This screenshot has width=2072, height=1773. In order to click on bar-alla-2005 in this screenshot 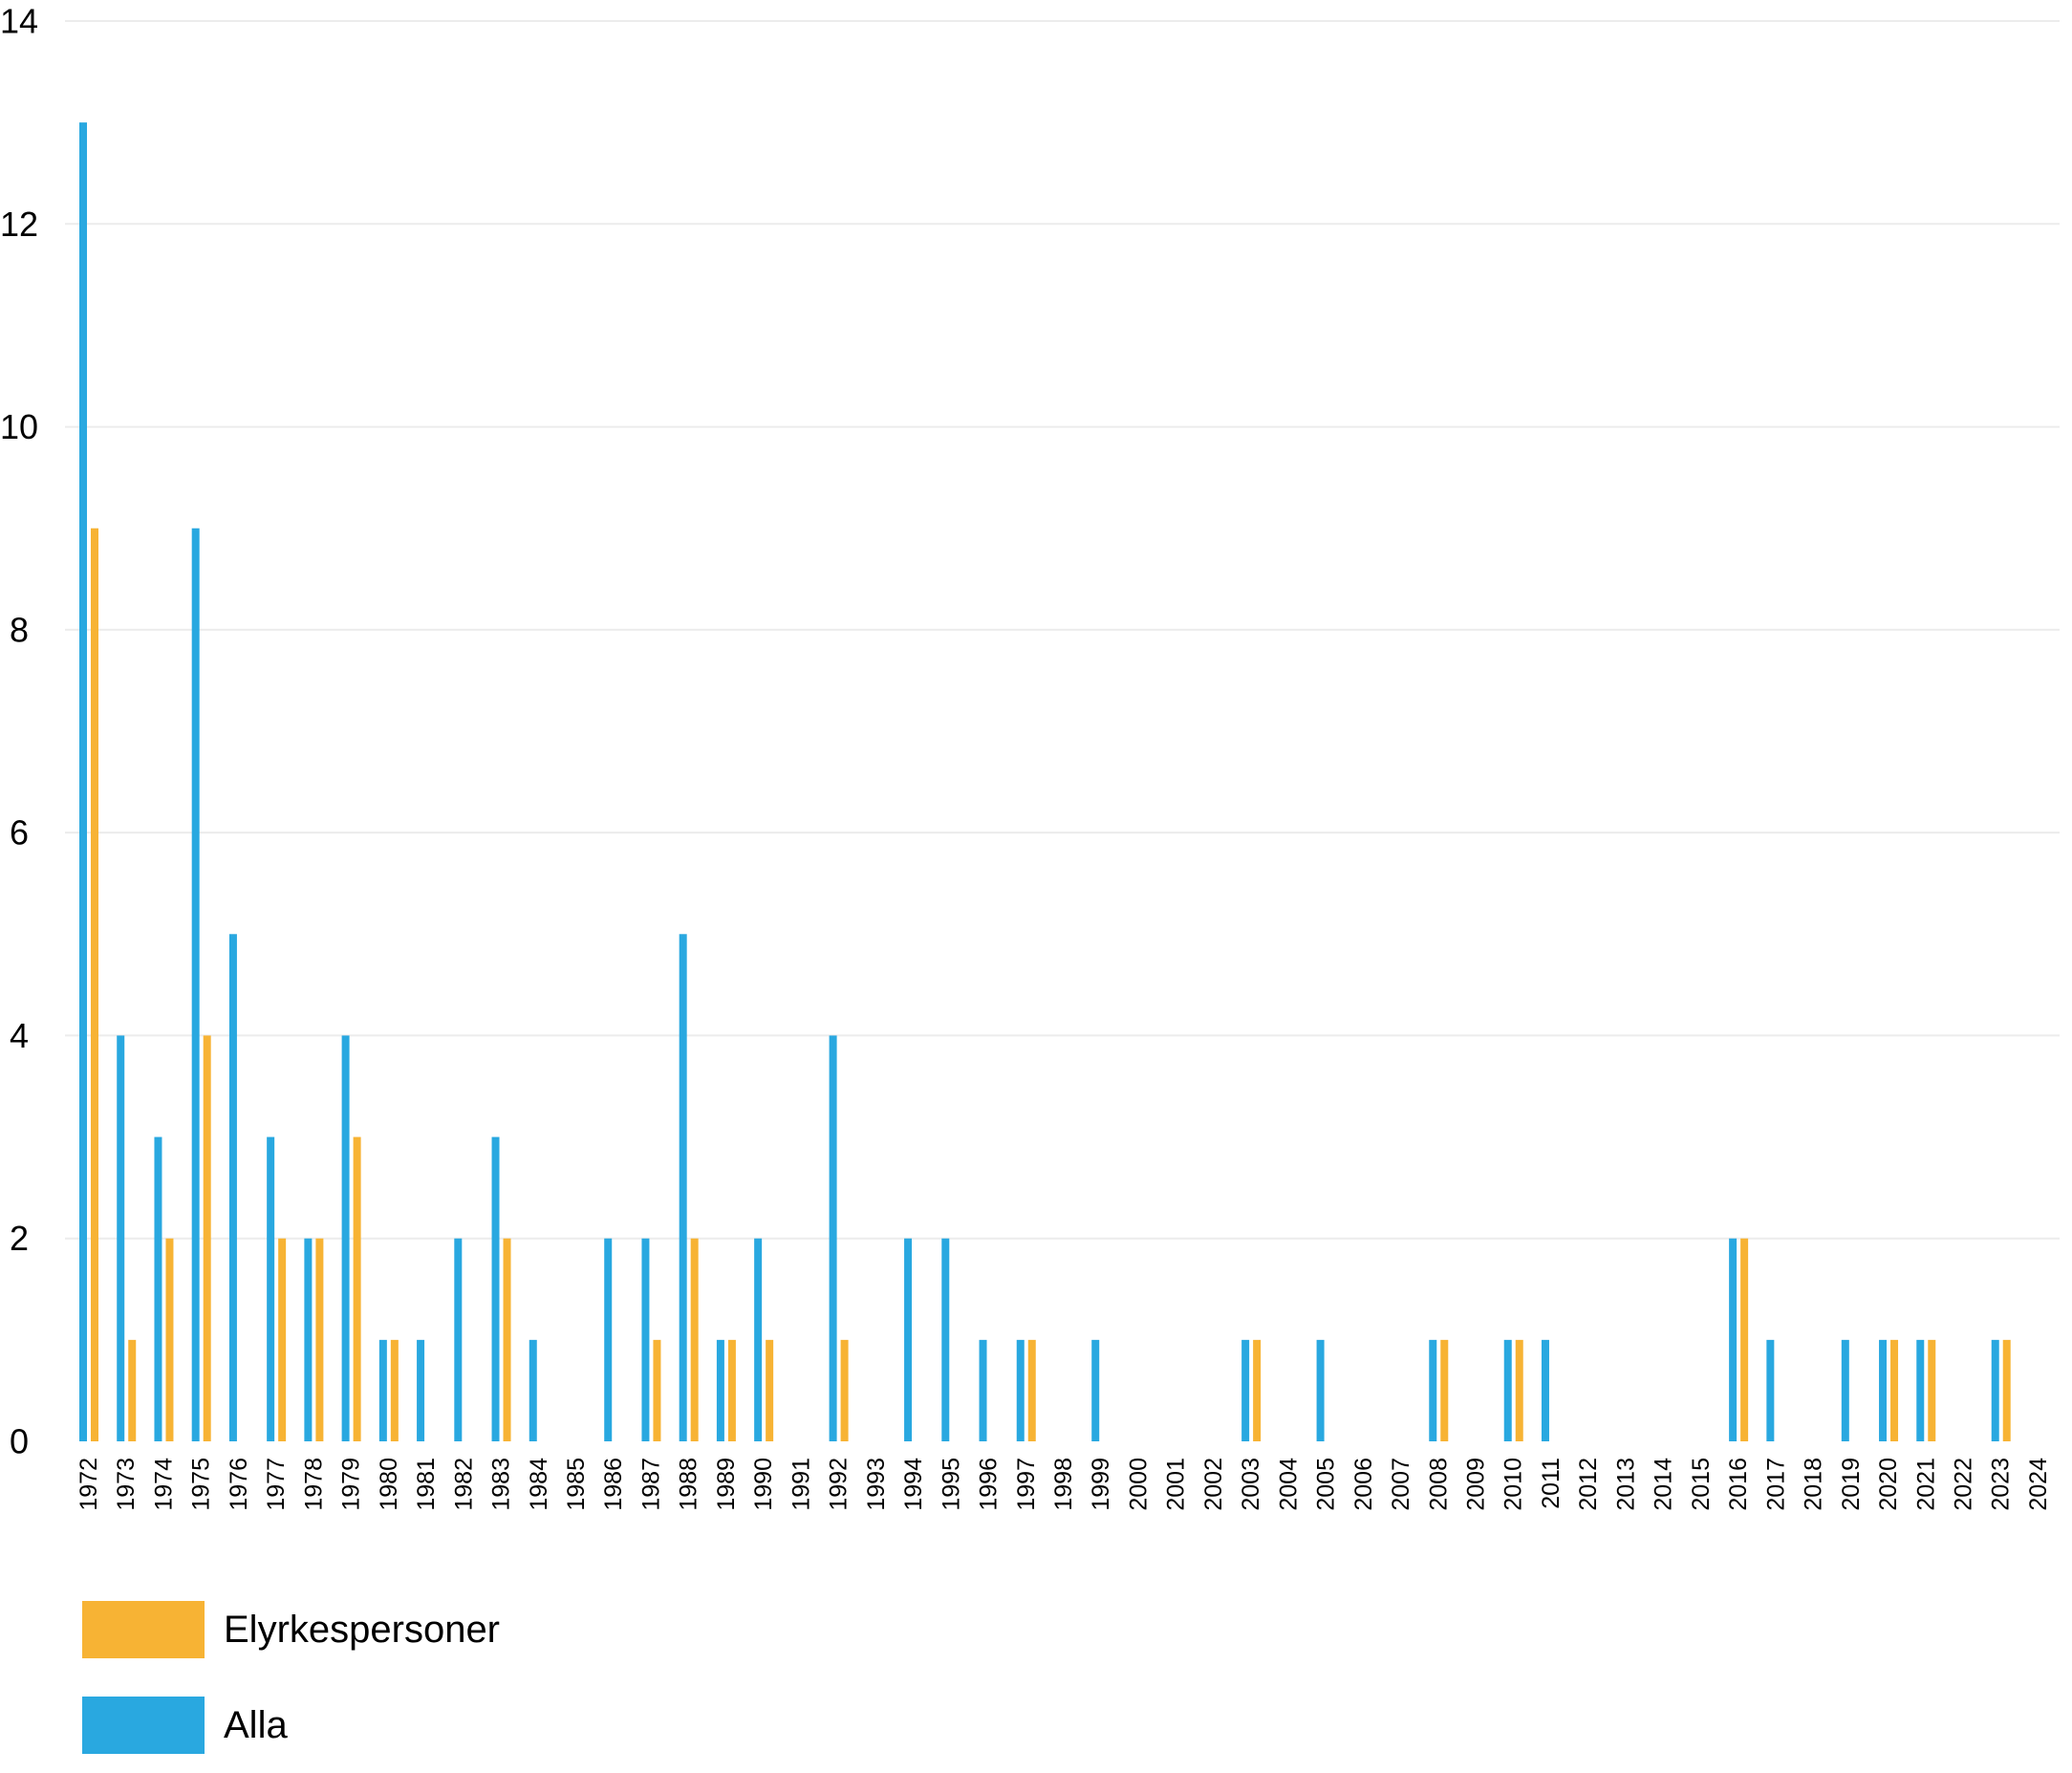, I will do `click(1320, 1390)`.